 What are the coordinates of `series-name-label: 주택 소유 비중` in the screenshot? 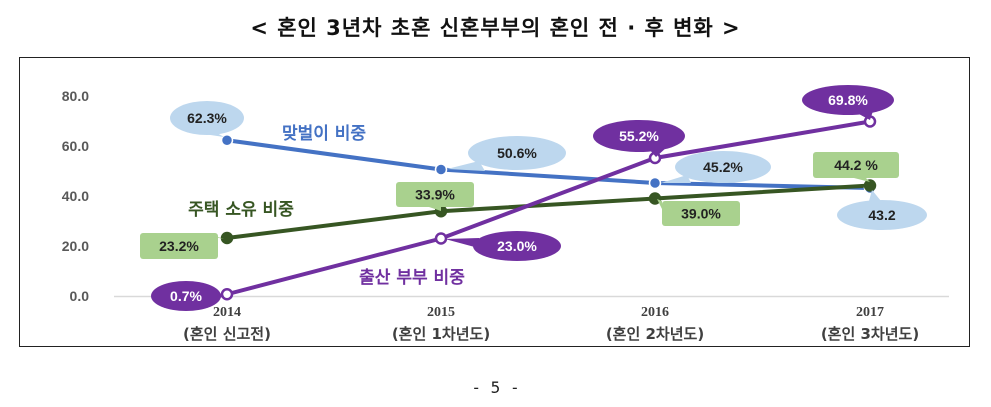 It's located at (241, 210).